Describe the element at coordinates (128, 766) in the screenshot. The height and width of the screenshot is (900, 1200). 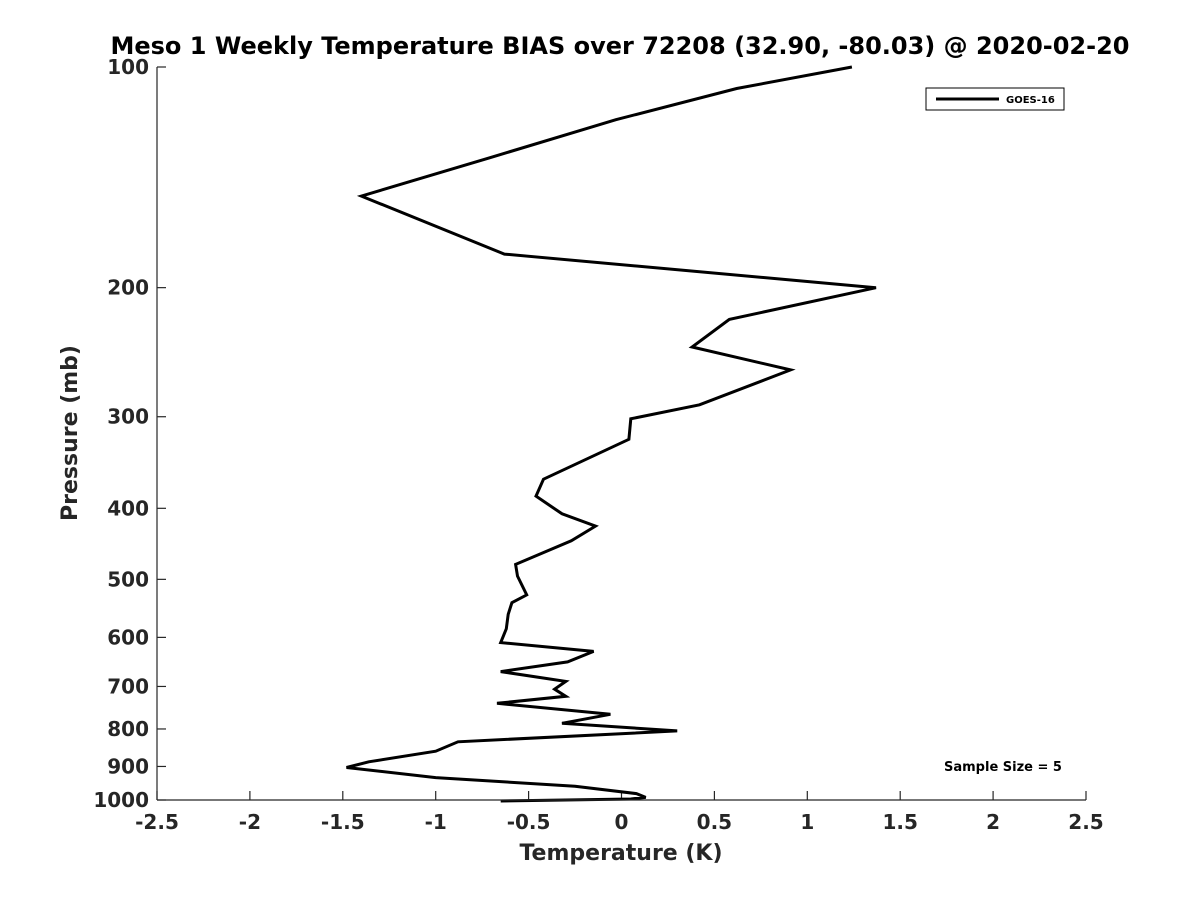
I see `y-tick-label: 900` at that location.